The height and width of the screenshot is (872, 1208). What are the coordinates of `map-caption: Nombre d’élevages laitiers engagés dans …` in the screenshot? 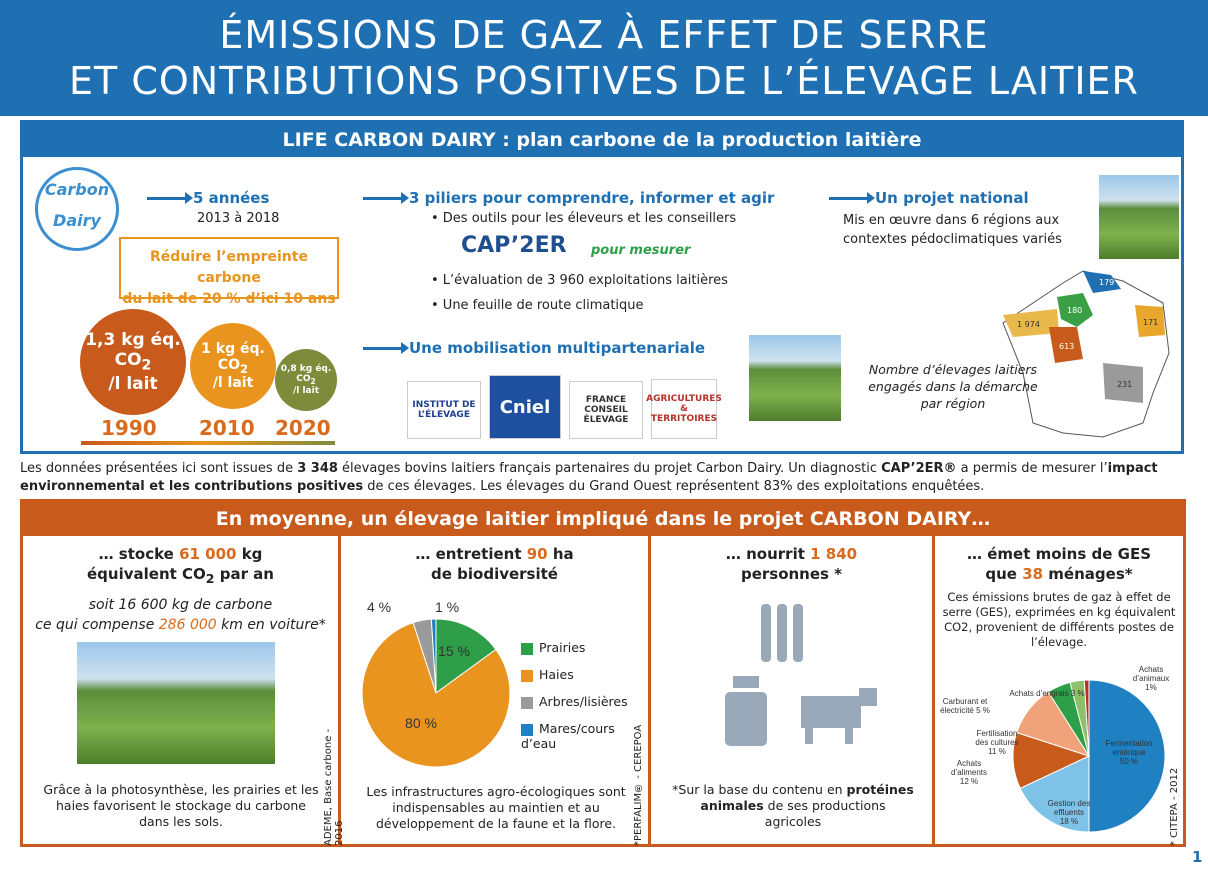 It's located at (953, 386).